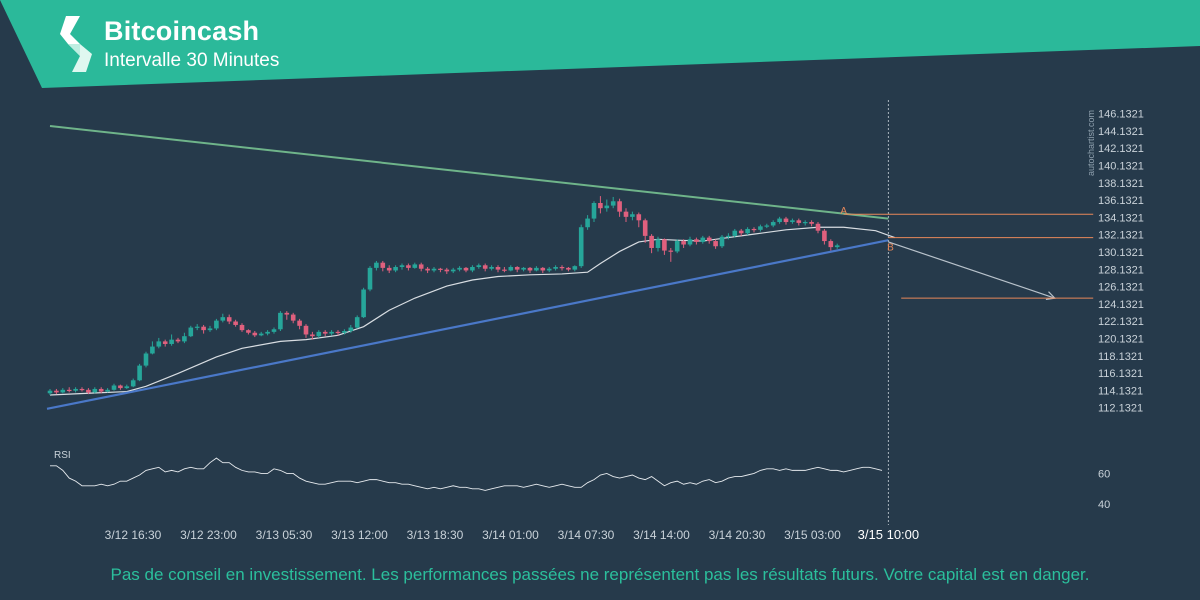 The height and width of the screenshot is (600, 1200). What do you see at coordinates (1121, 132) in the screenshot?
I see `y-tick-label: 144.1321` at bounding box center [1121, 132].